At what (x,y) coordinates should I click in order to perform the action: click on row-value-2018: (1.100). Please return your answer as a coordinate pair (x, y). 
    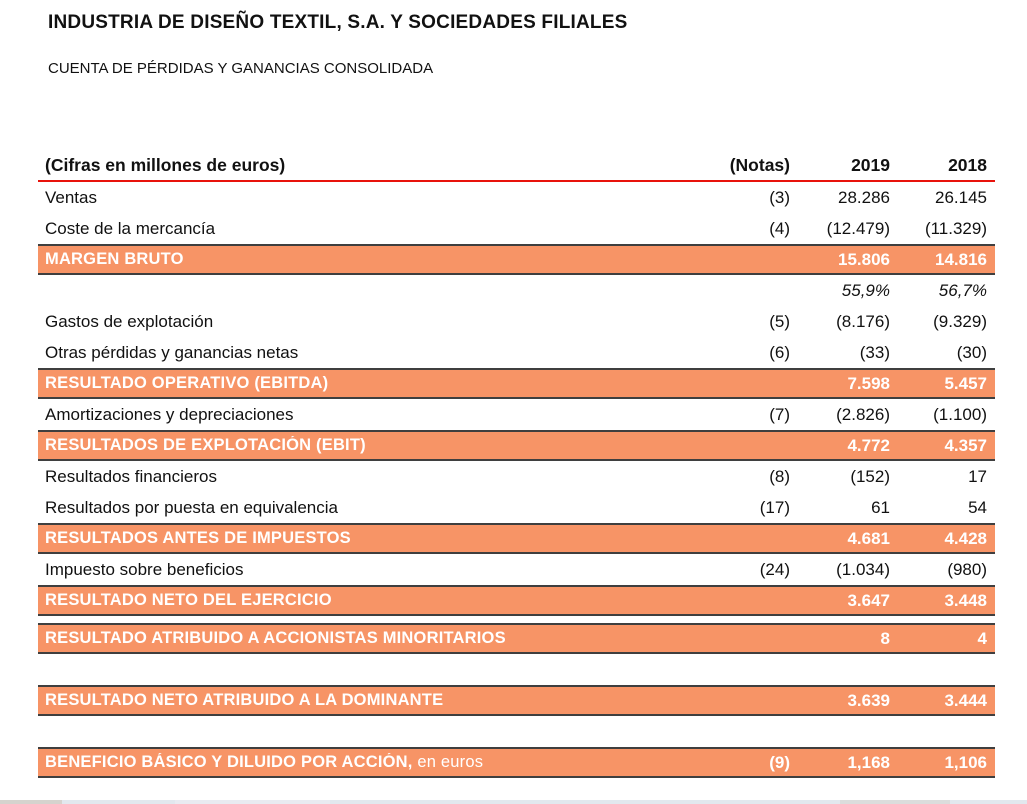
    Looking at the image, I should click on (960, 414).